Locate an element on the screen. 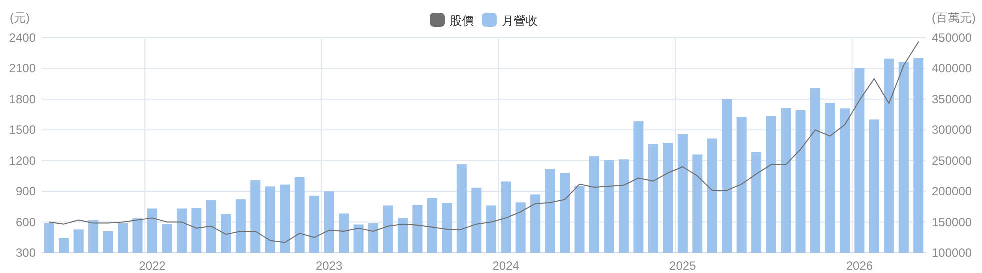 The width and height of the screenshot is (982, 273). x-tick-label: 2025 is located at coordinates (683, 266).